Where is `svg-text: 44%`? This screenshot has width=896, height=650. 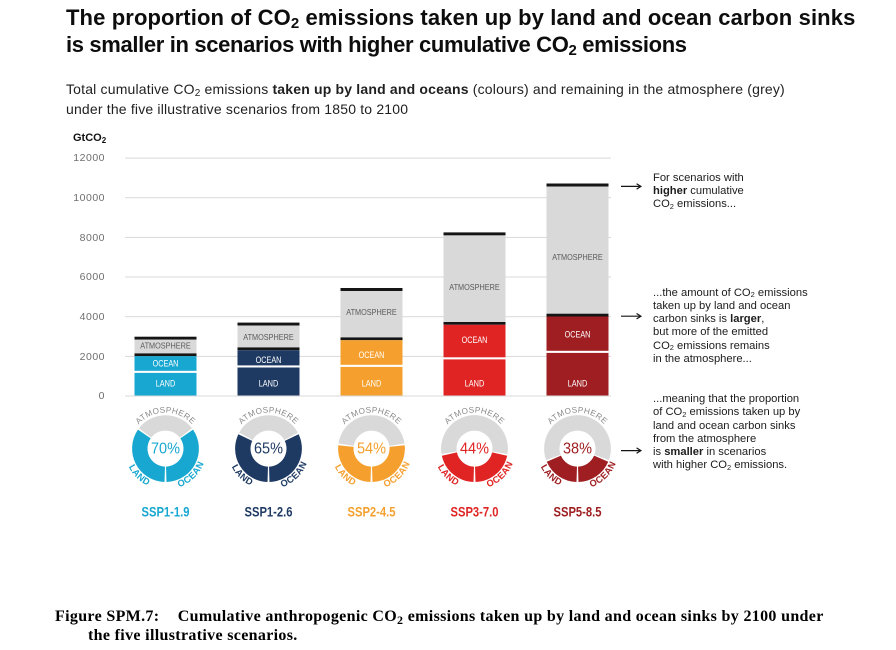 svg-text: 44% is located at coordinates (474, 449).